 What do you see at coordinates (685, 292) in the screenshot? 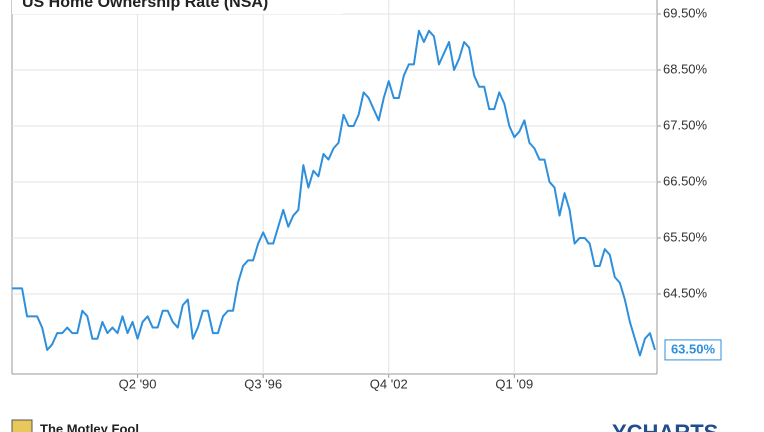
I see `y-tick-label: 64.50%` at bounding box center [685, 292].